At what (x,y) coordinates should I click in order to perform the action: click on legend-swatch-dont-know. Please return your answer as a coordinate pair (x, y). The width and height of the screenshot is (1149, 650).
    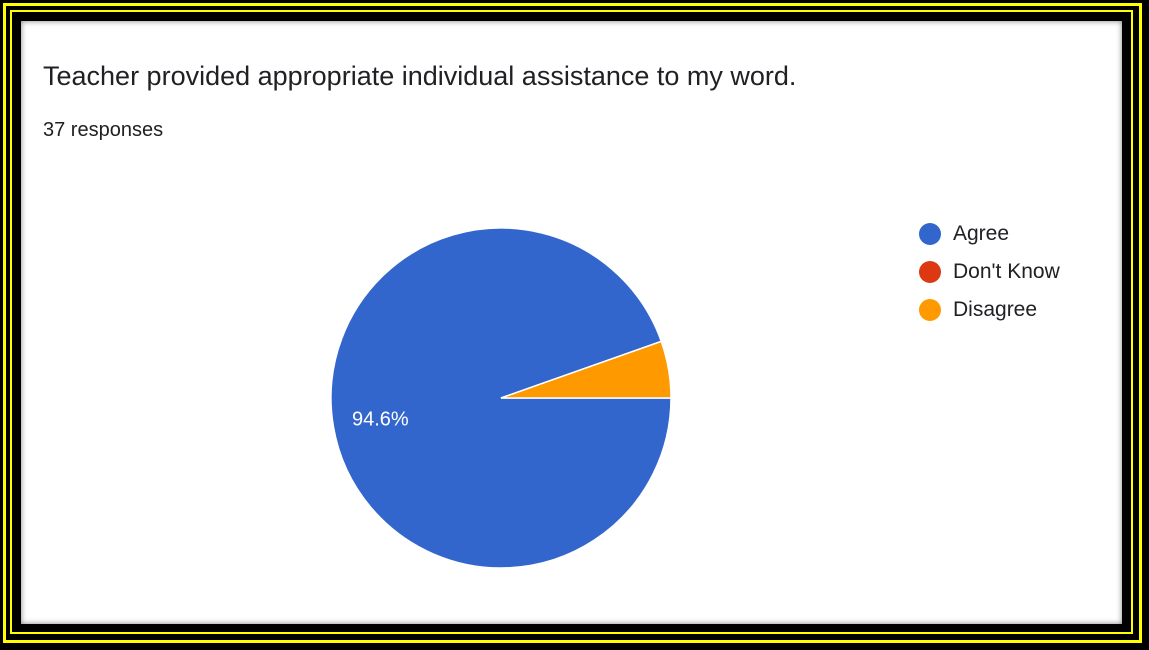
    Looking at the image, I should click on (930, 272).